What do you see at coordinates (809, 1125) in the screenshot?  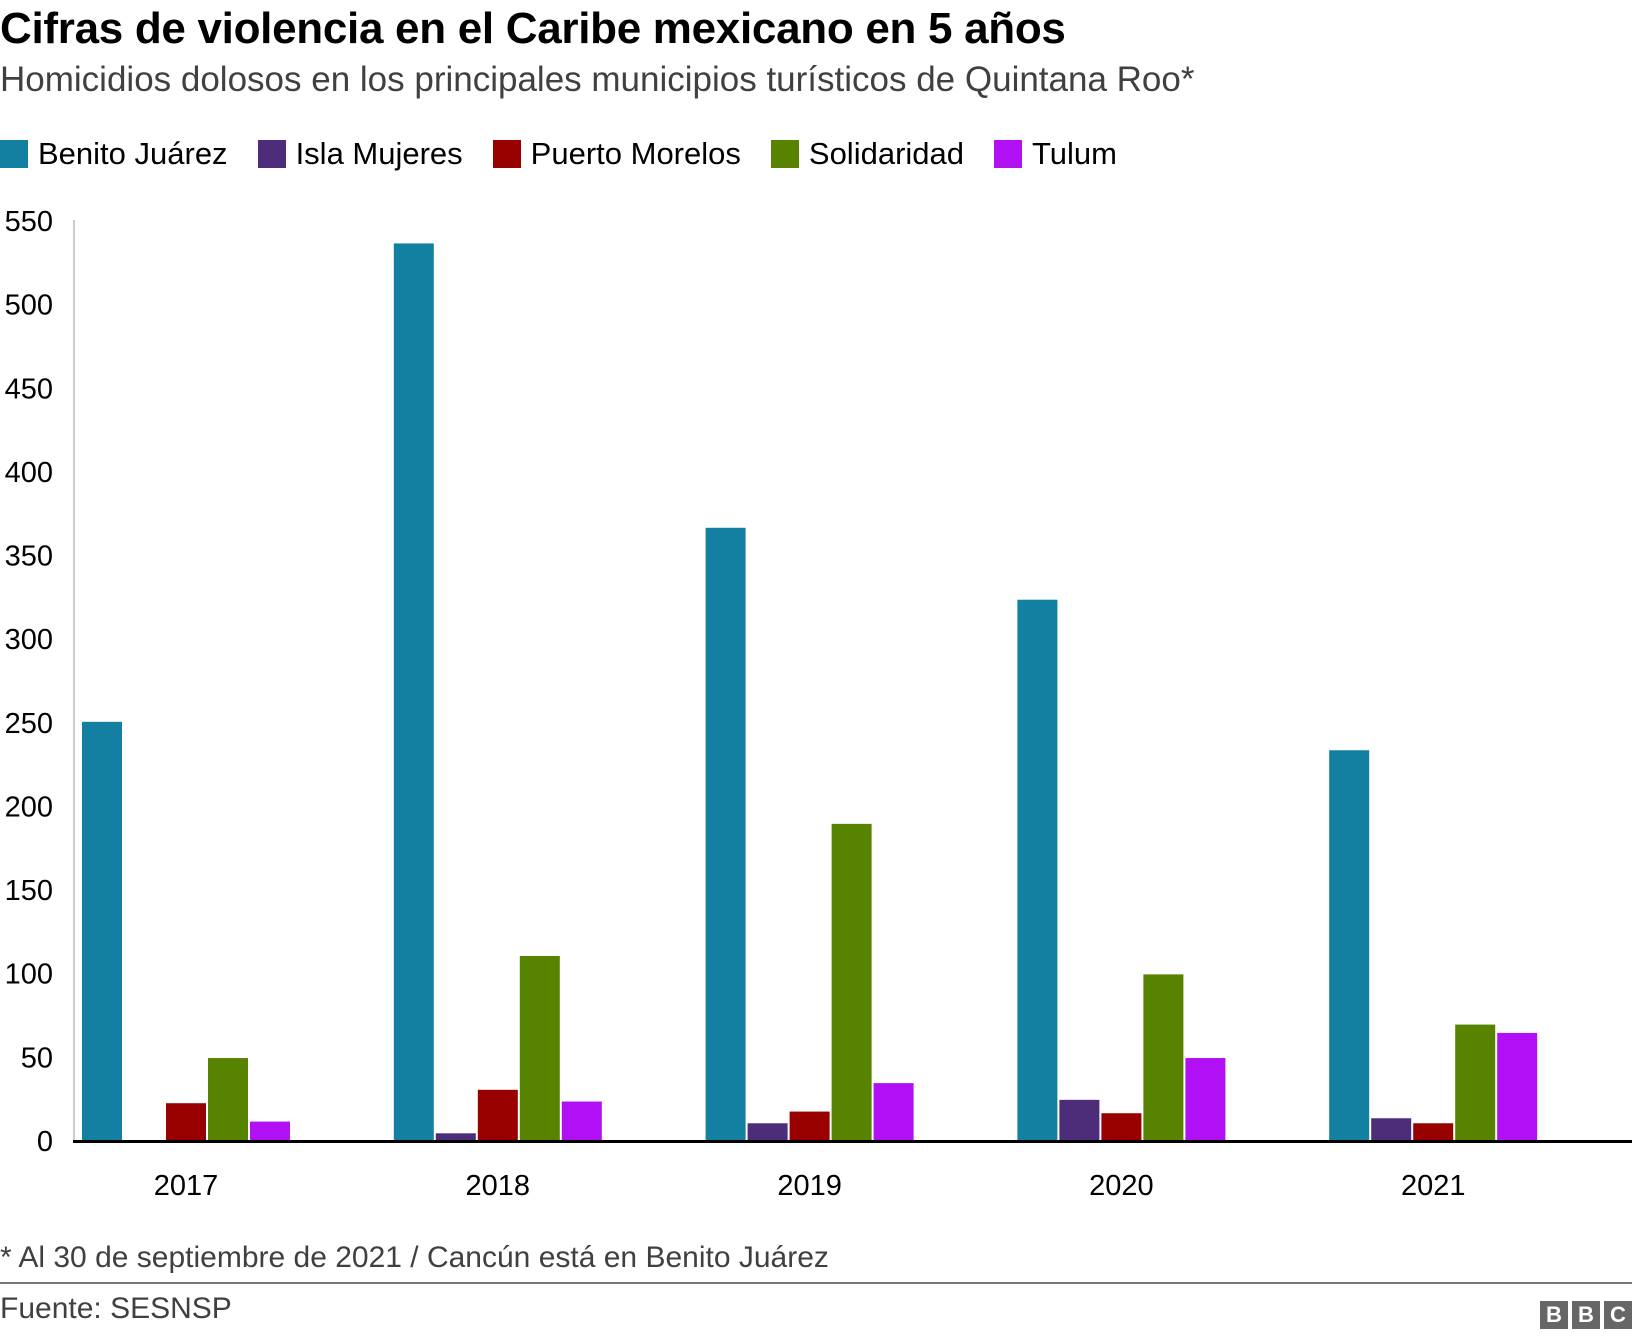 I see `bar-puerto-morelos-2019` at bounding box center [809, 1125].